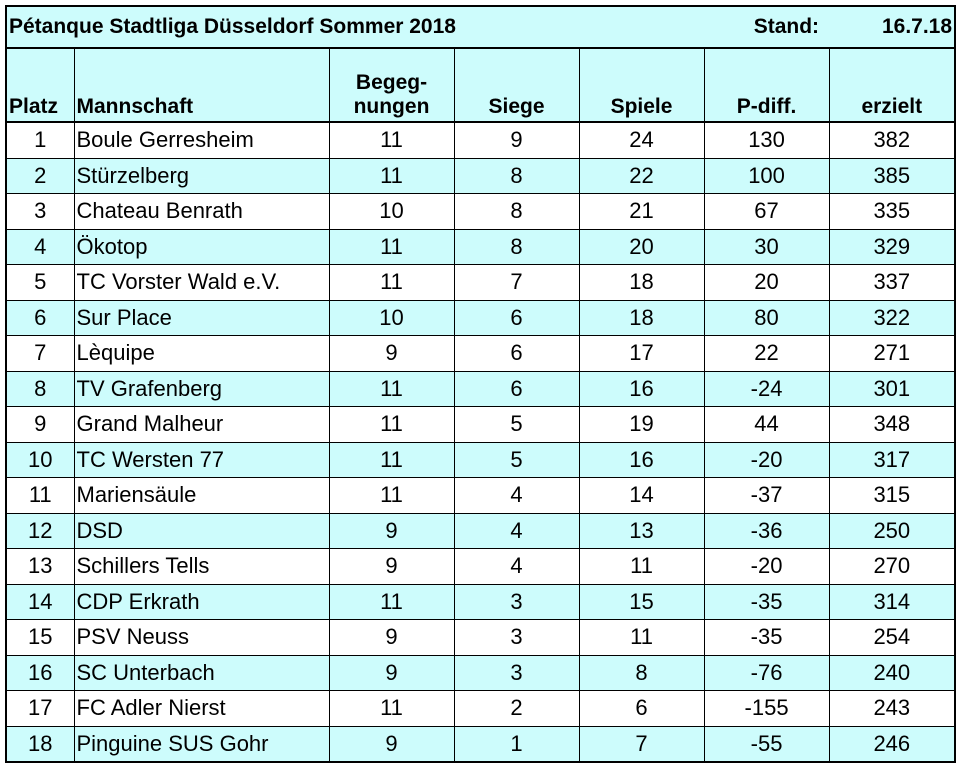 The image size is (961, 764). What do you see at coordinates (516, 637) in the screenshot?
I see `cell-siege: 3` at bounding box center [516, 637].